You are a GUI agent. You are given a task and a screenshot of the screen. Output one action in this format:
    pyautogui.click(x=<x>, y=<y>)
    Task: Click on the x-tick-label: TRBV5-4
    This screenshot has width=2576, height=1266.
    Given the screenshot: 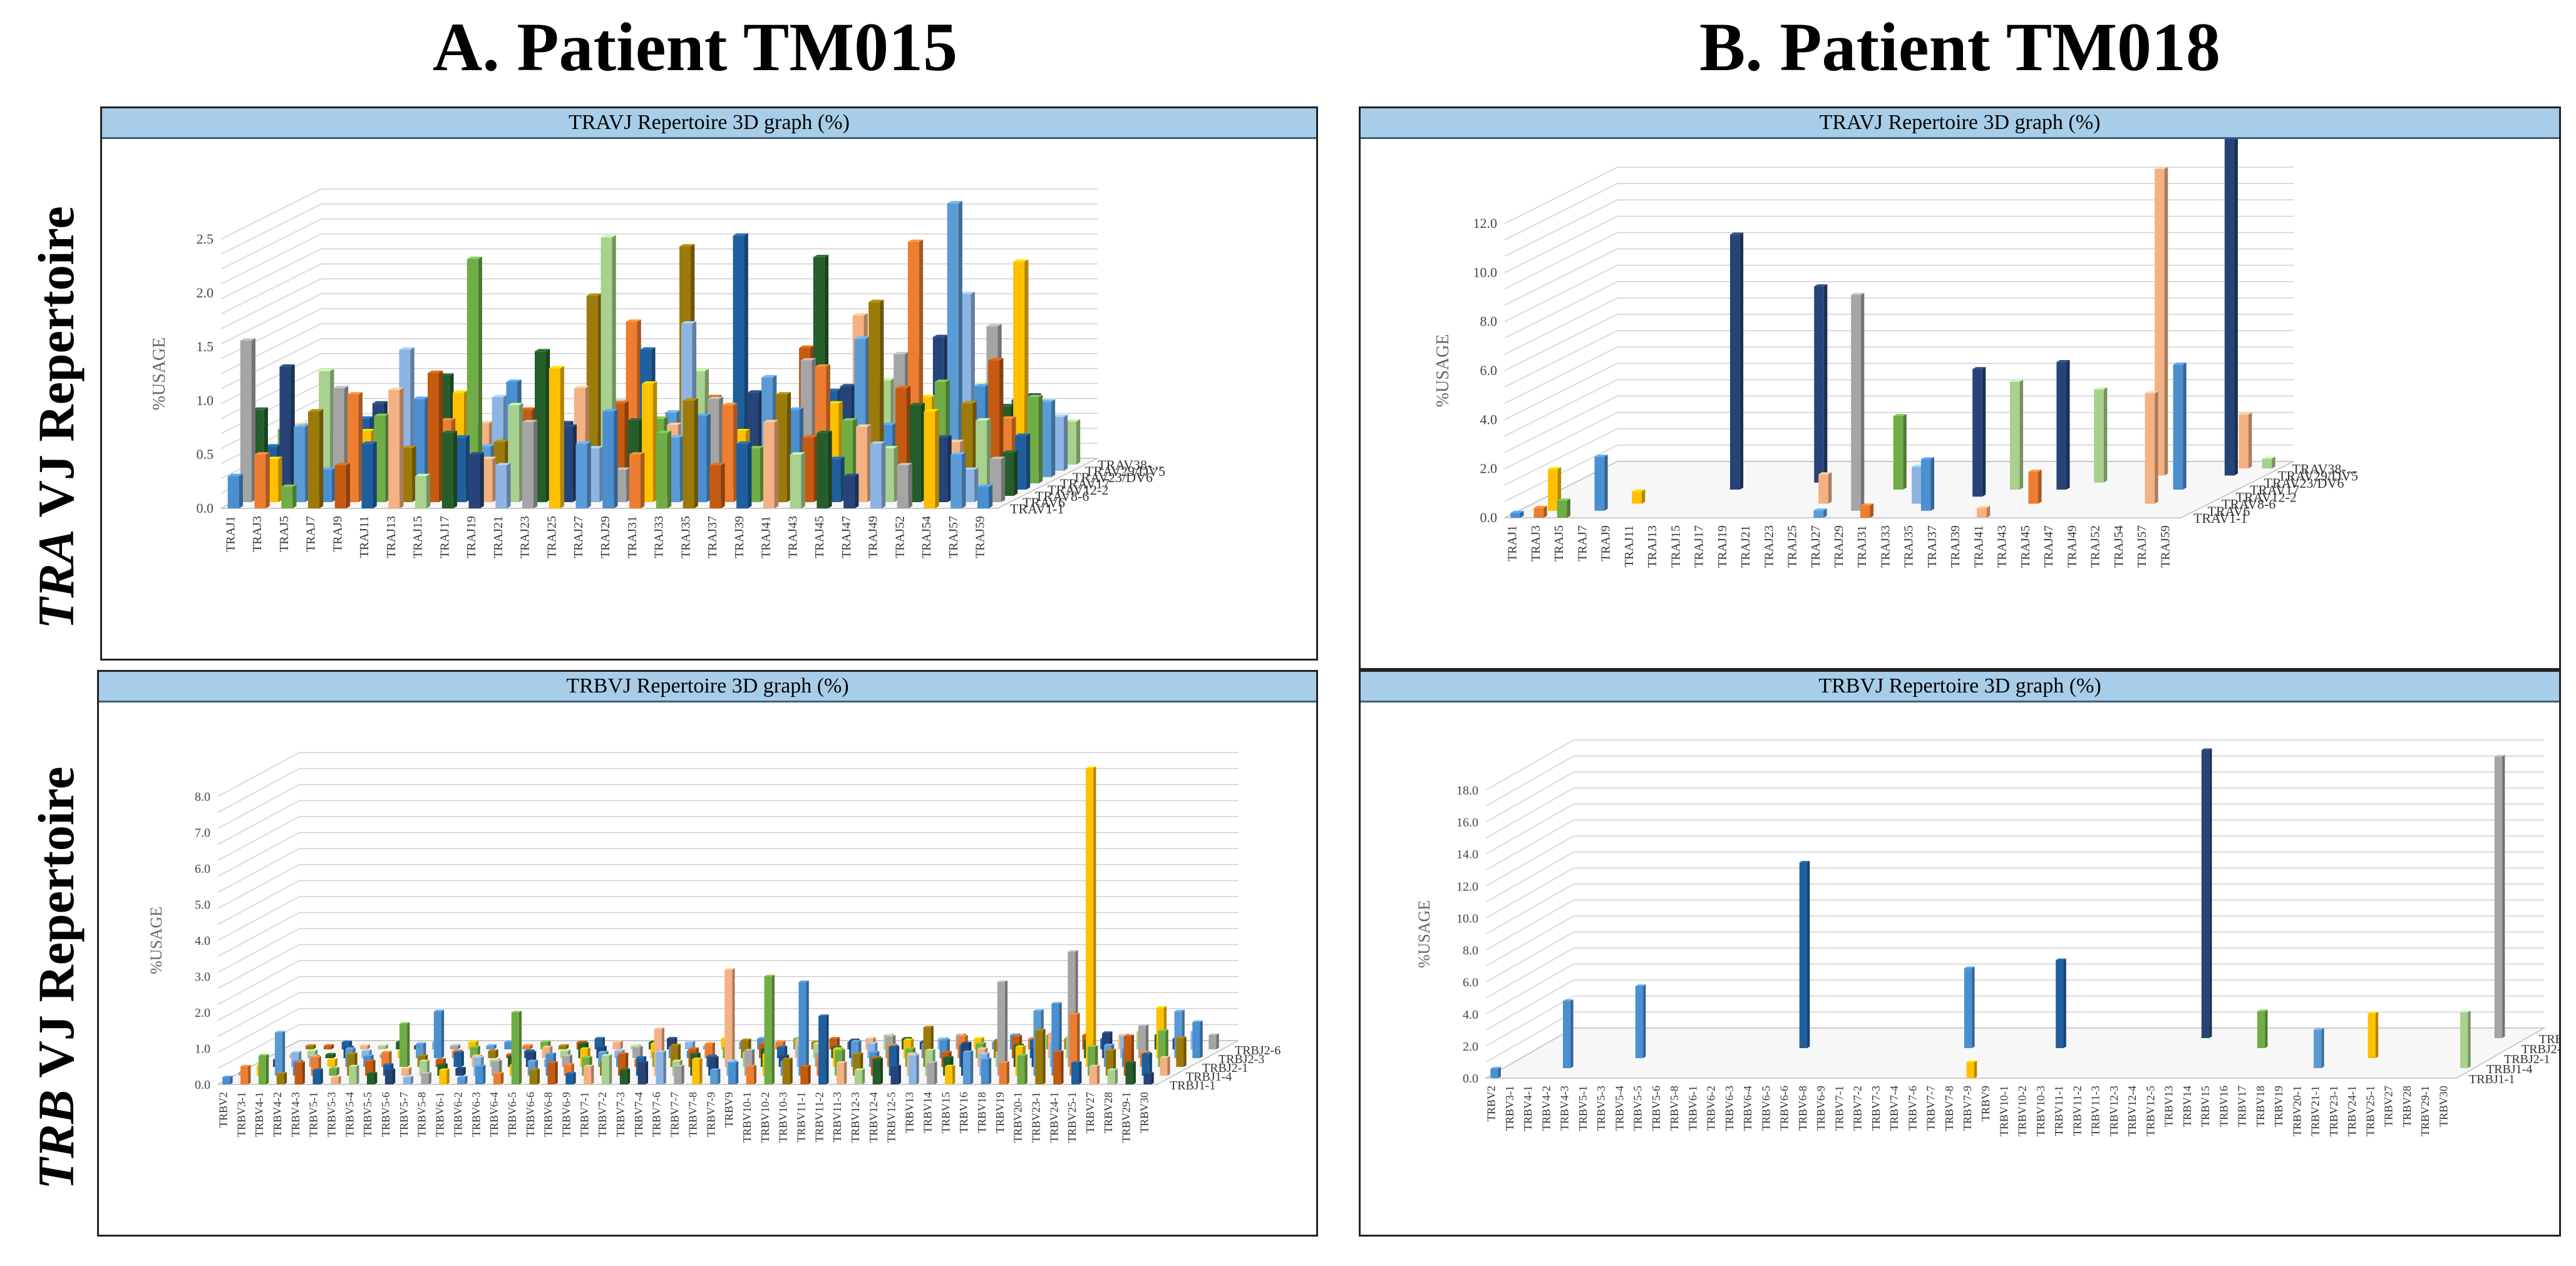 What is the action you would take?
    pyautogui.click(x=350, y=1114)
    